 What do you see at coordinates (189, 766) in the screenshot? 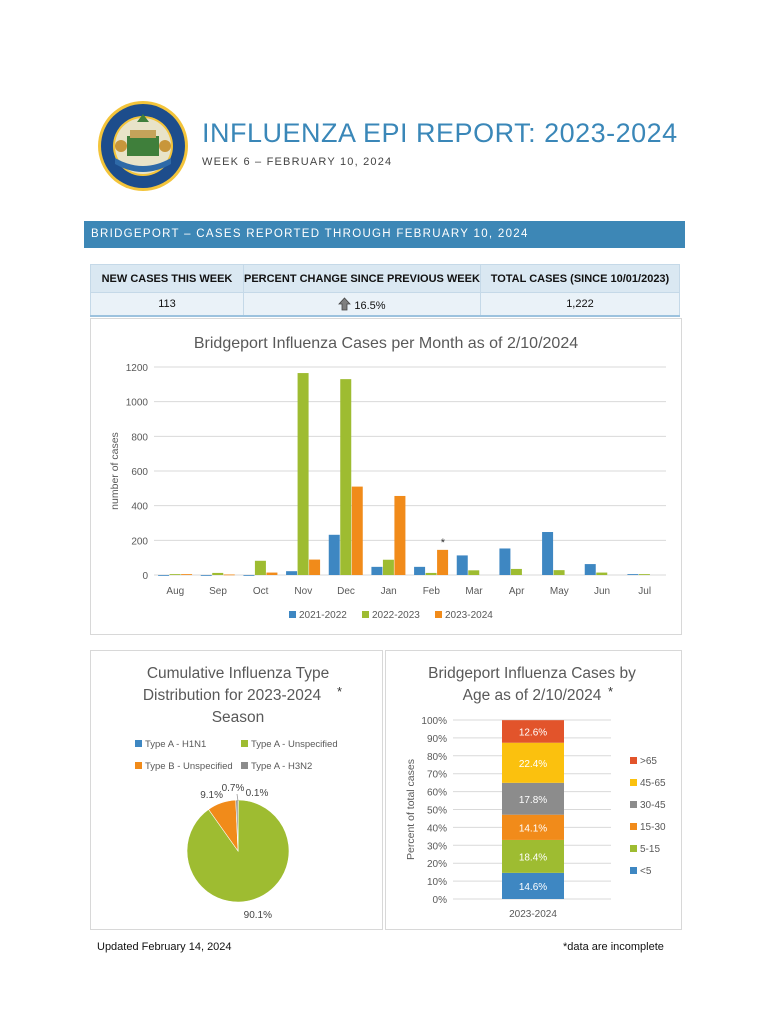
I see `pie-legend-label: Type B - Unspecified` at bounding box center [189, 766].